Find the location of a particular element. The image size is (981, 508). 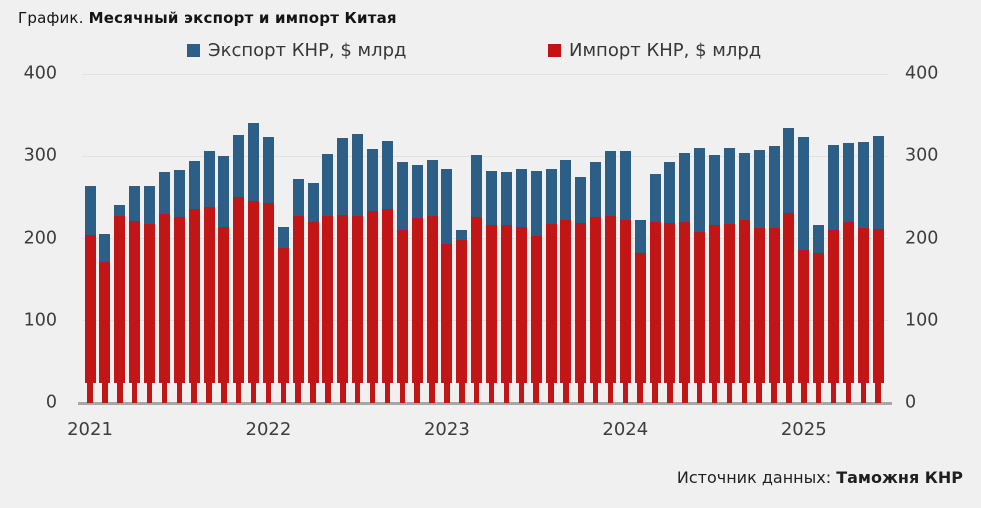

import-legend-swatch-icon is located at coordinates (554, 50).